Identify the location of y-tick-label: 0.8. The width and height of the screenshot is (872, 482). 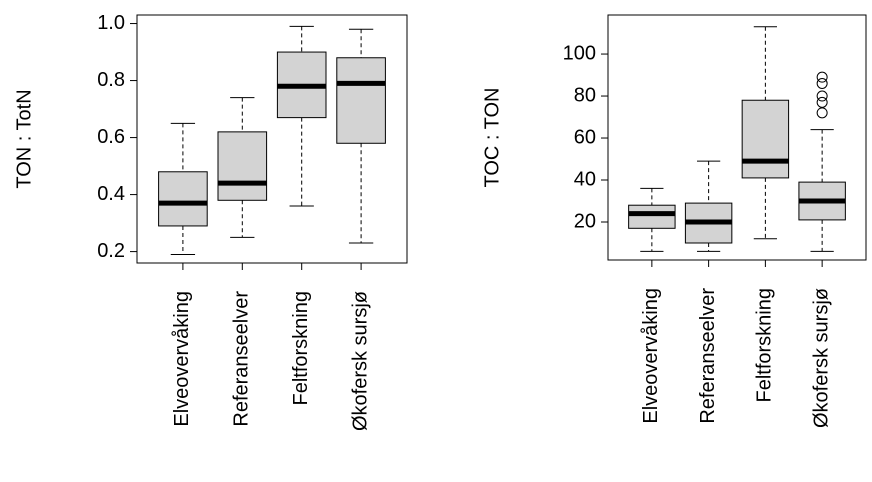
(111, 80).